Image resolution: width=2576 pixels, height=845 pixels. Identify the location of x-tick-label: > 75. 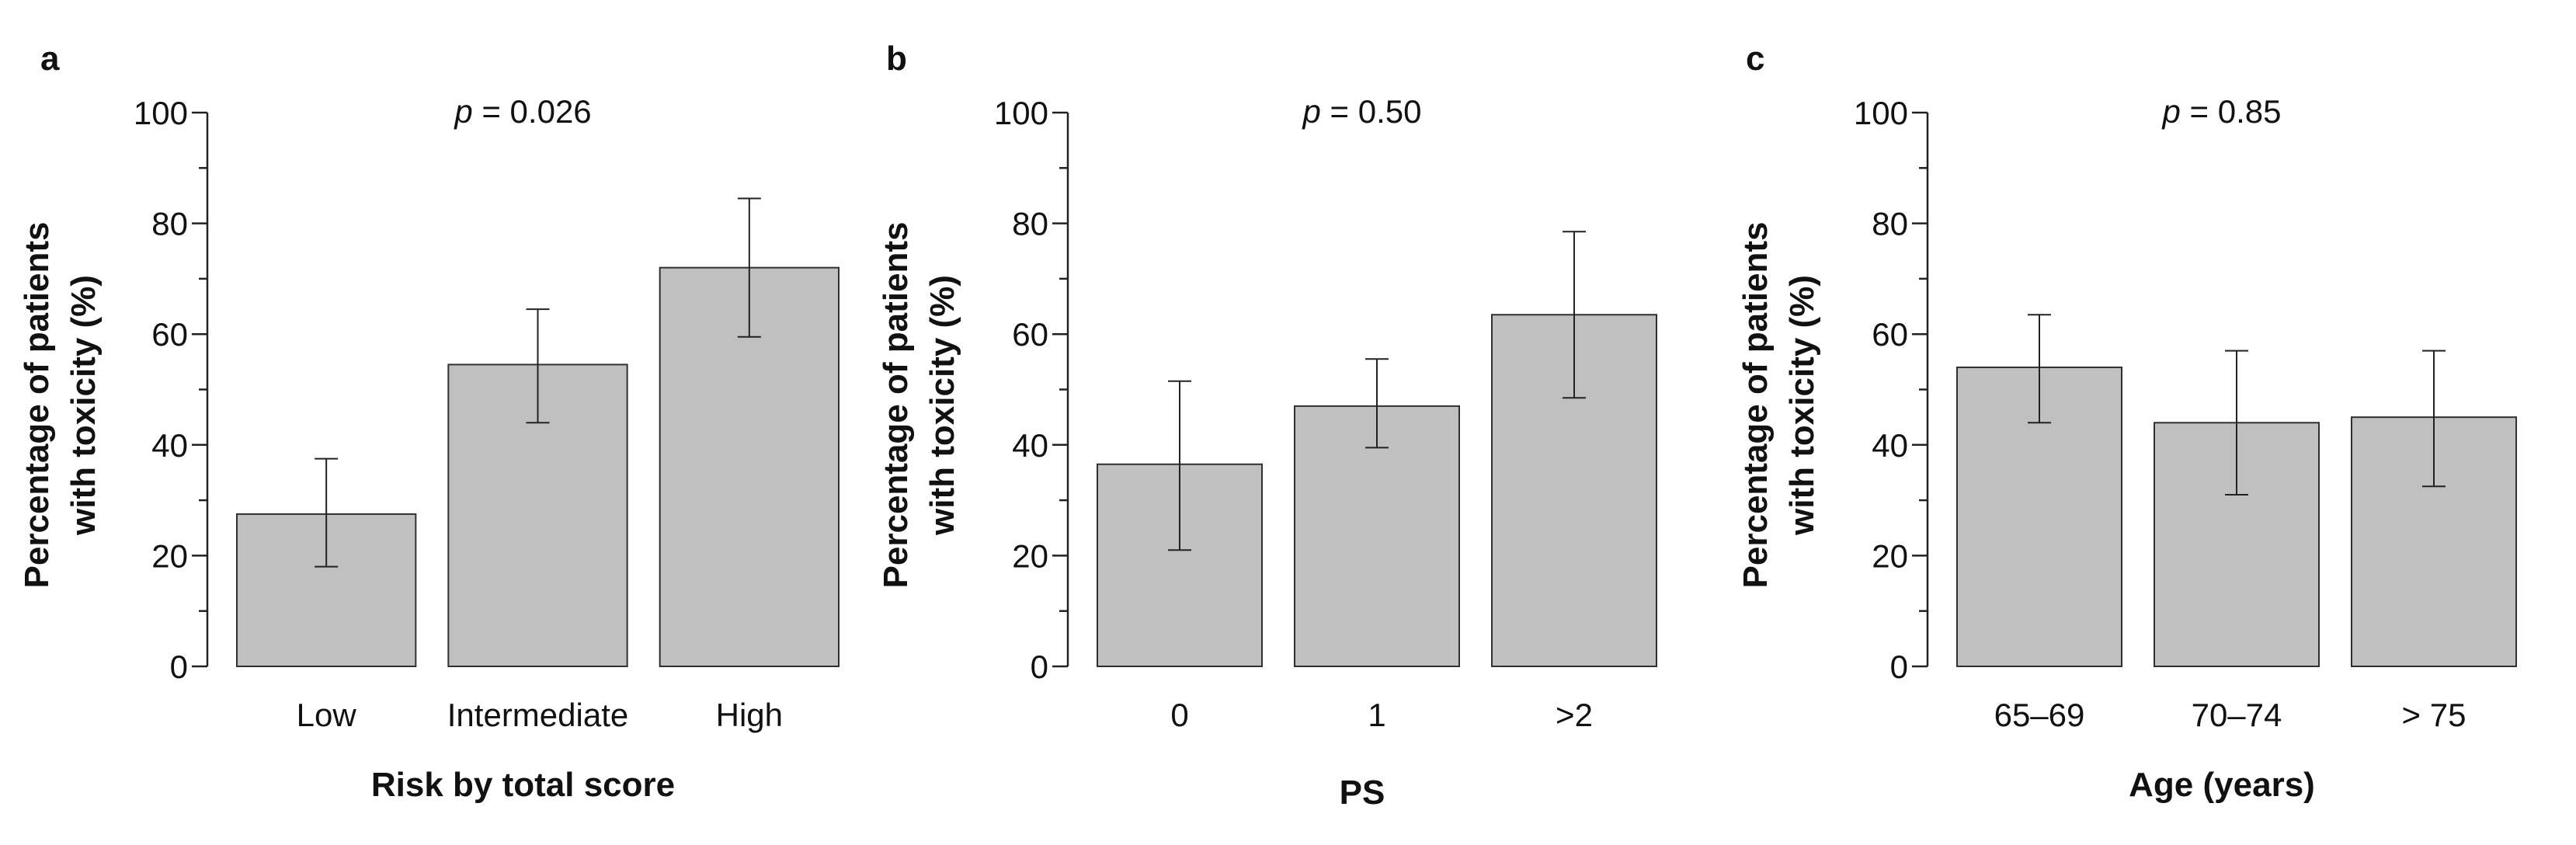
(2434, 715).